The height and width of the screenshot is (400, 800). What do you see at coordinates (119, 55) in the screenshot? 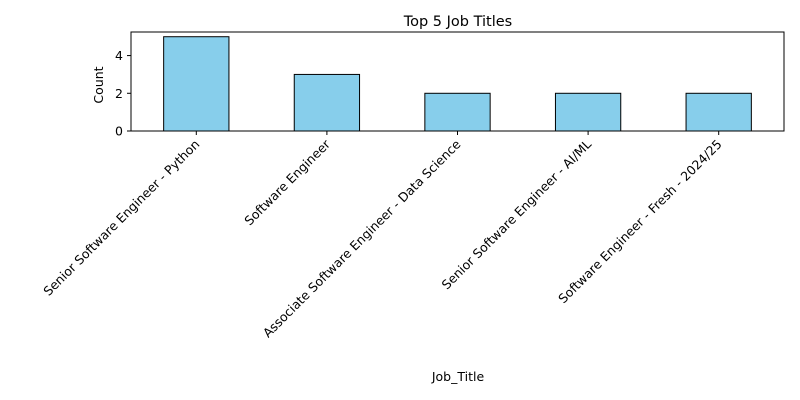
I see `y-tick-label: 4` at bounding box center [119, 55].